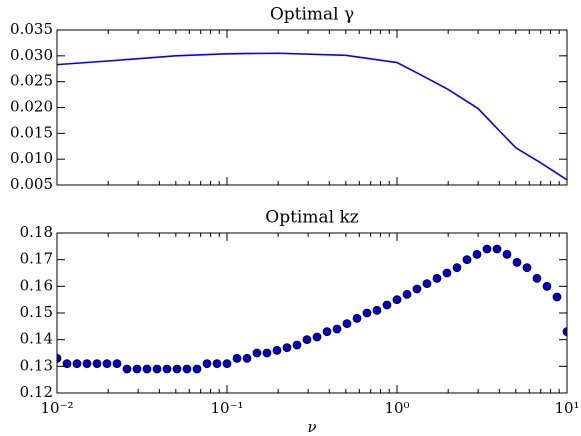  I want to click on chart-title: Optimal kz, so click(311, 218).